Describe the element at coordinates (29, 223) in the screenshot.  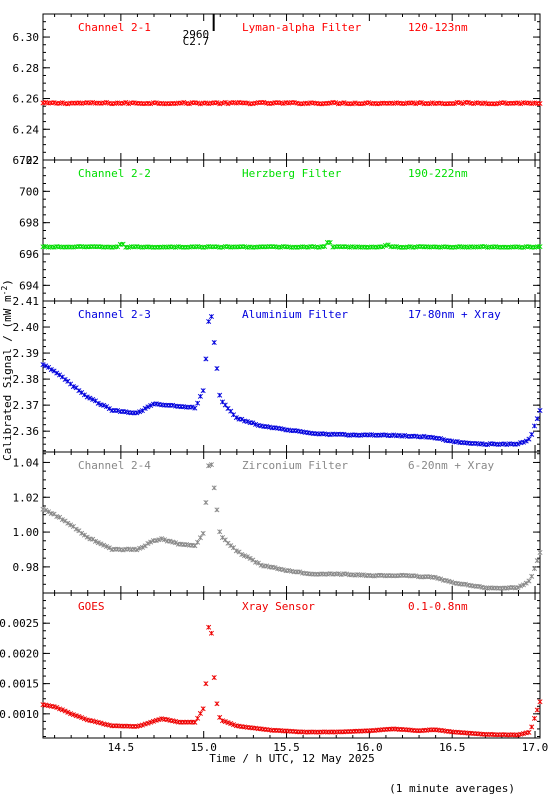
I see `y-tick-label: 698` at that location.